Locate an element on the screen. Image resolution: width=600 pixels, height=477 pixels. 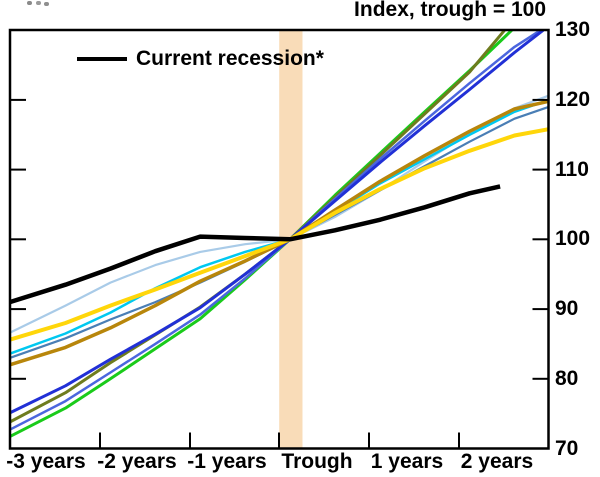
y-axis-label: 100 is located at coordinates (573, 239).